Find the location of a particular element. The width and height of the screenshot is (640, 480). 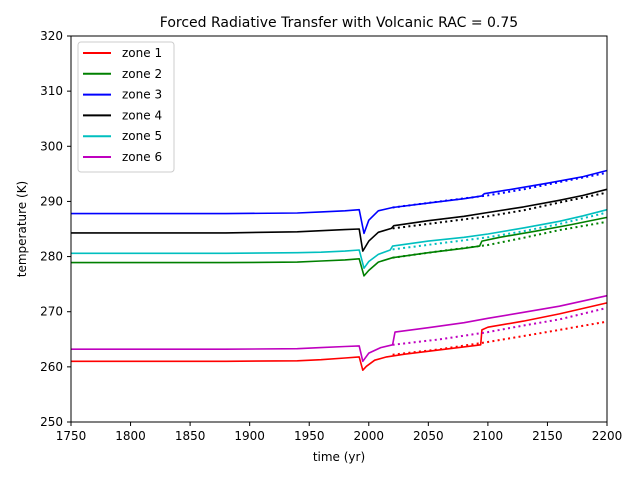

y-axis: 250 260 270 280 290 300 310 320 is located at coordinates (55, 229).